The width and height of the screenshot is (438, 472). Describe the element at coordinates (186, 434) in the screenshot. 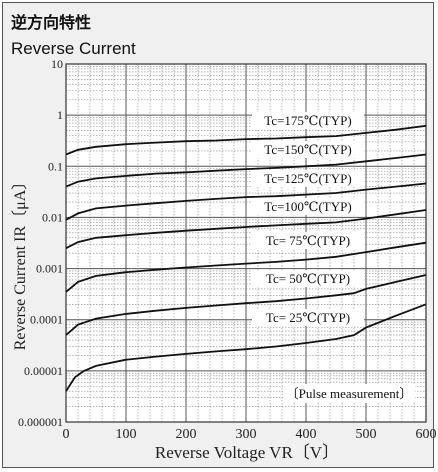

I see `x-tick-label: 200` at that location.